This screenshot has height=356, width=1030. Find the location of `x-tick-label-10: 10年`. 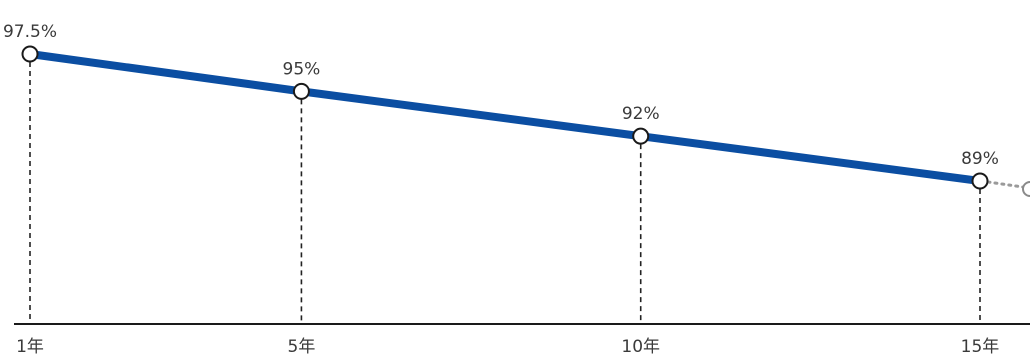

x-tick-label-10: 10年 is located at coordinates (640, 346).